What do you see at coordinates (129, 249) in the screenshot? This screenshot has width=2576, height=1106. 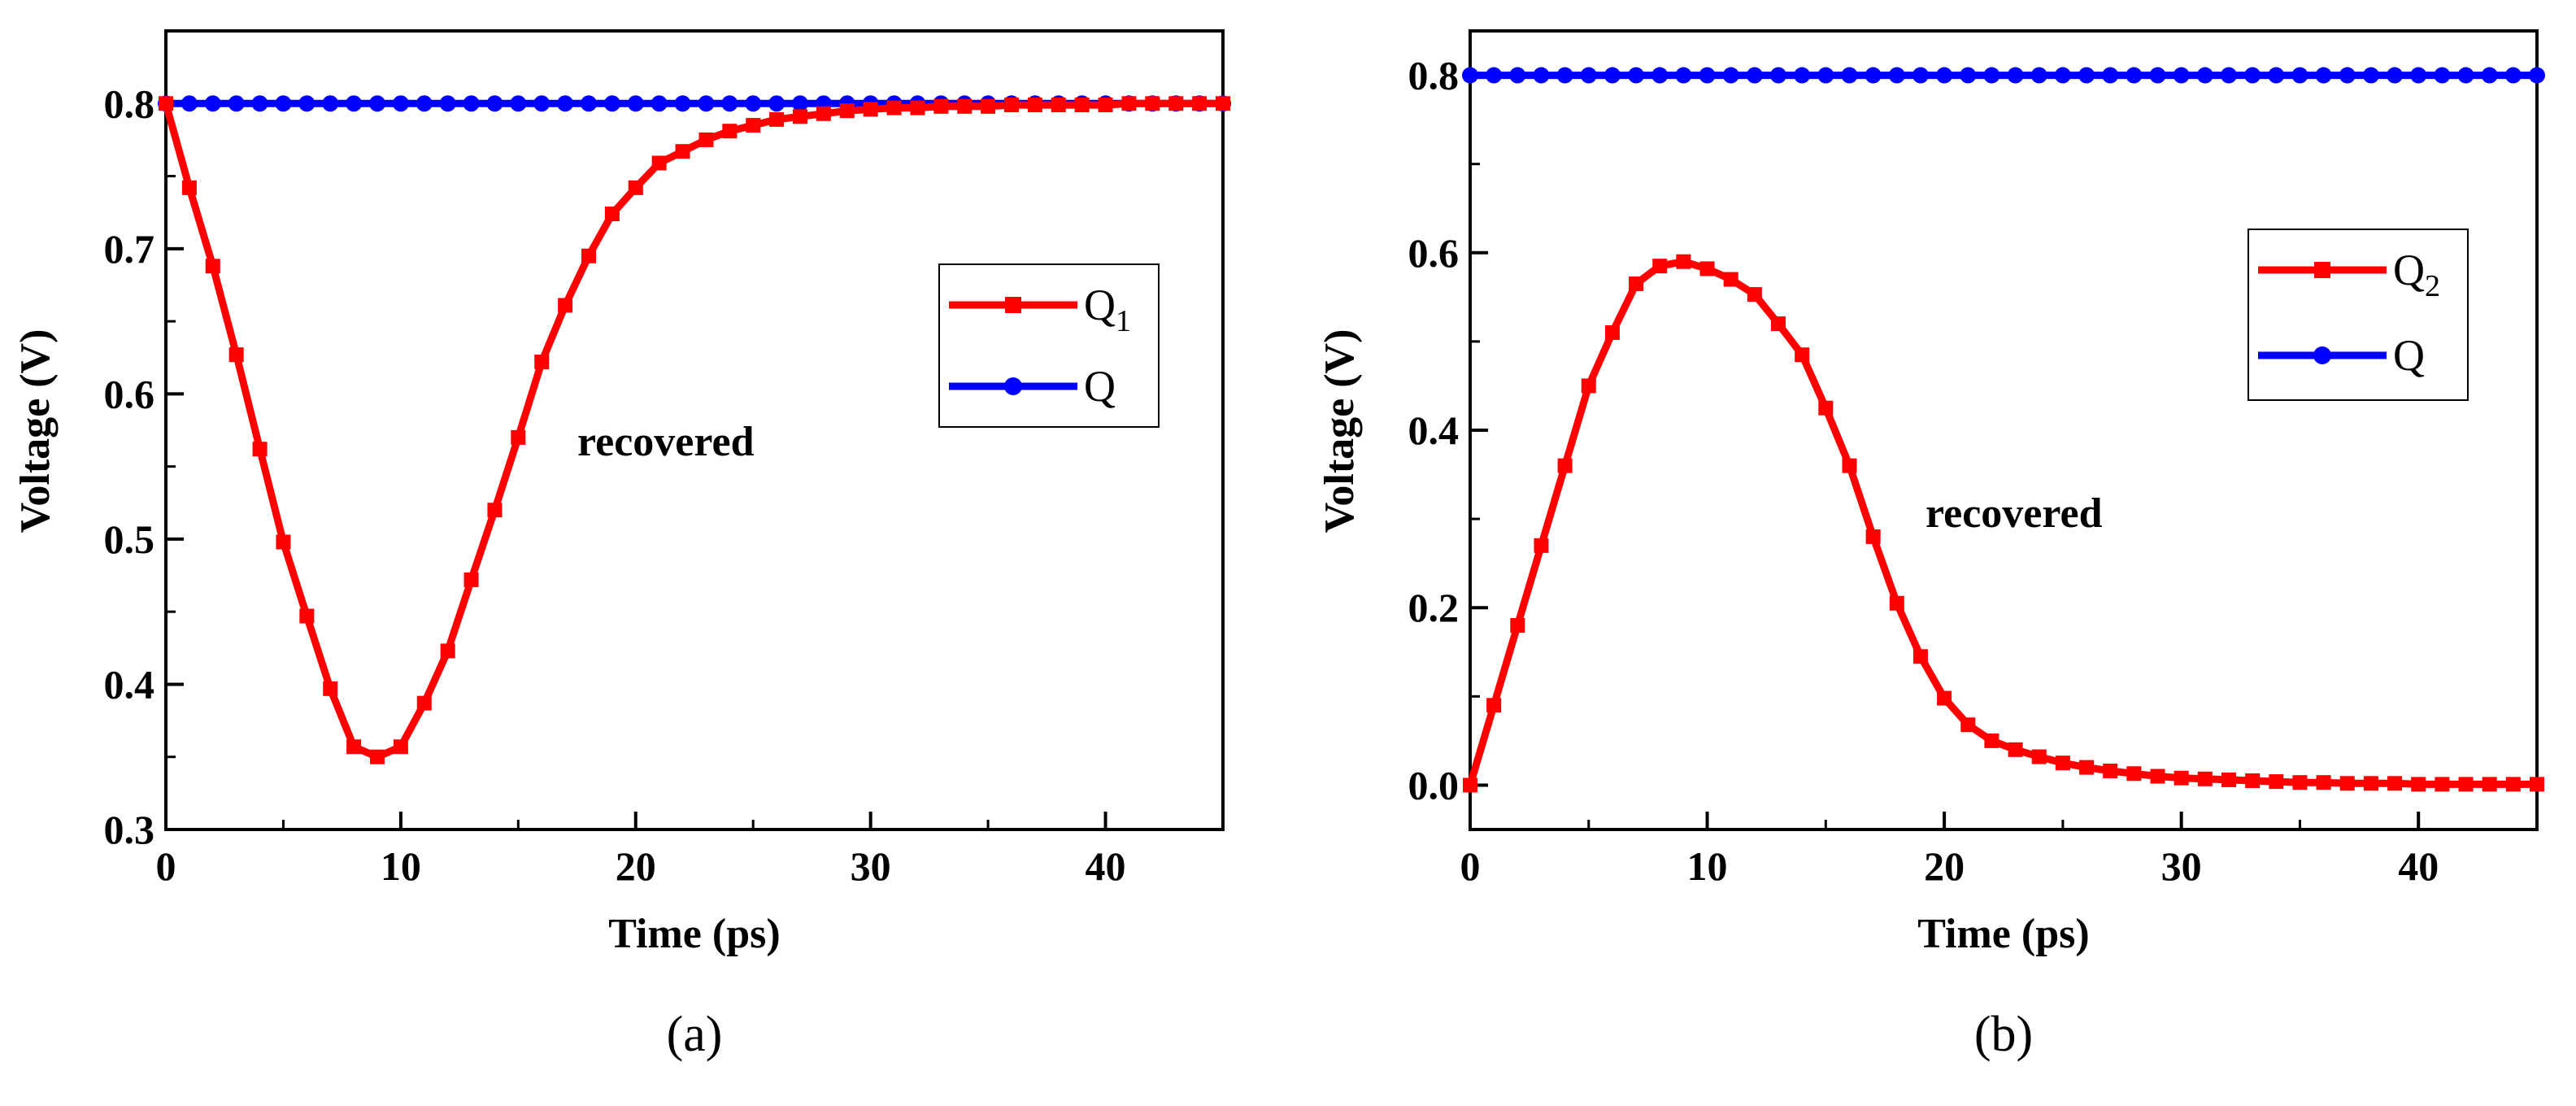 I see `y-tick-label: 0.7` at bounding box center [129, 249].